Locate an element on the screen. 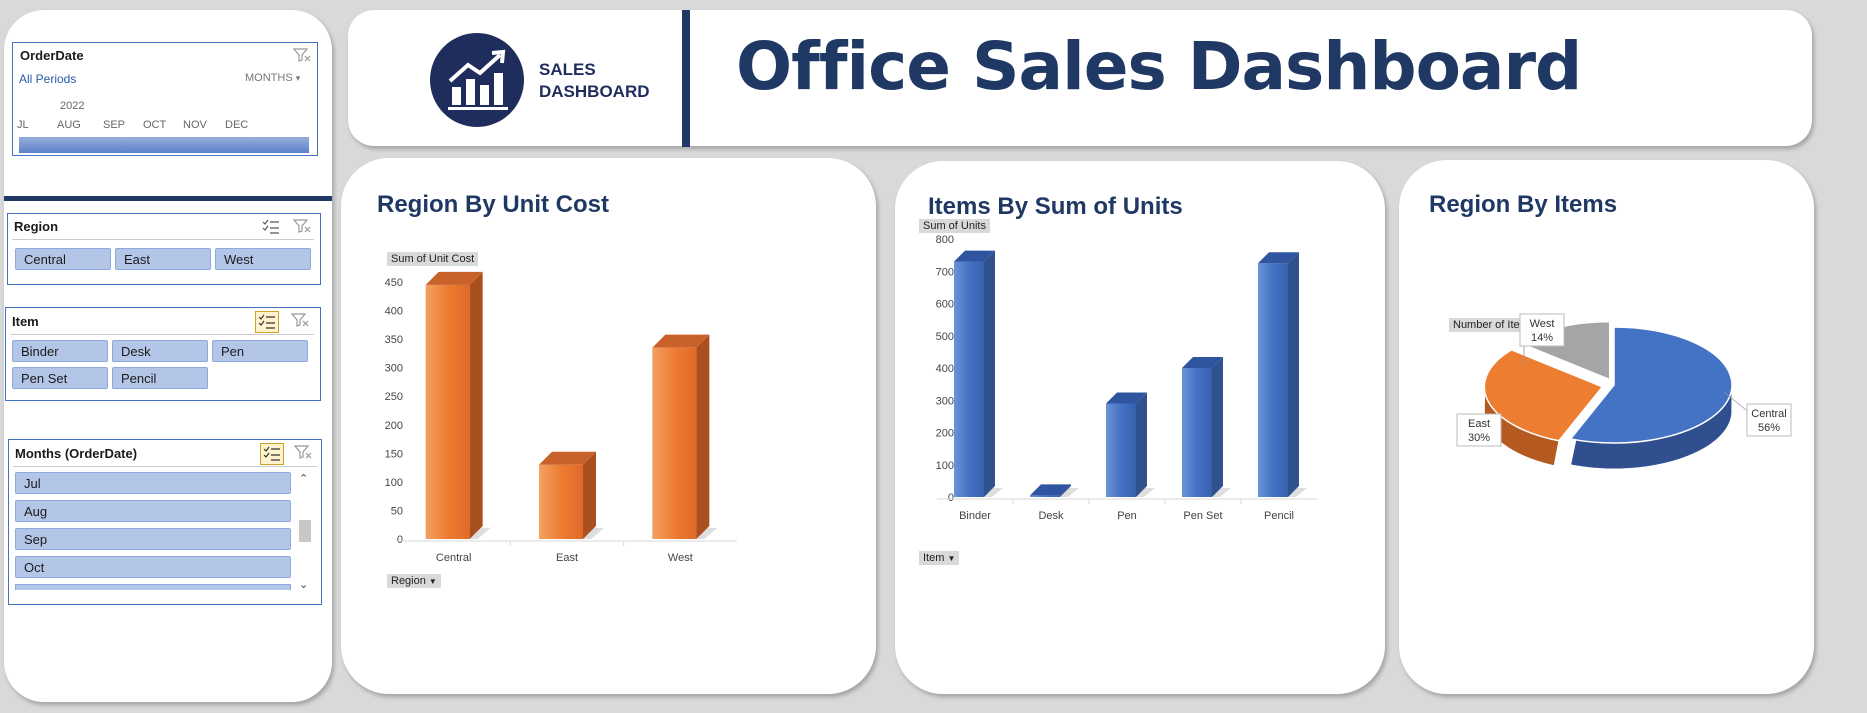 Image resolution: width=1867 pixels, height=713 pixels. pie-slice-central is located at coordinates (1651, 385).